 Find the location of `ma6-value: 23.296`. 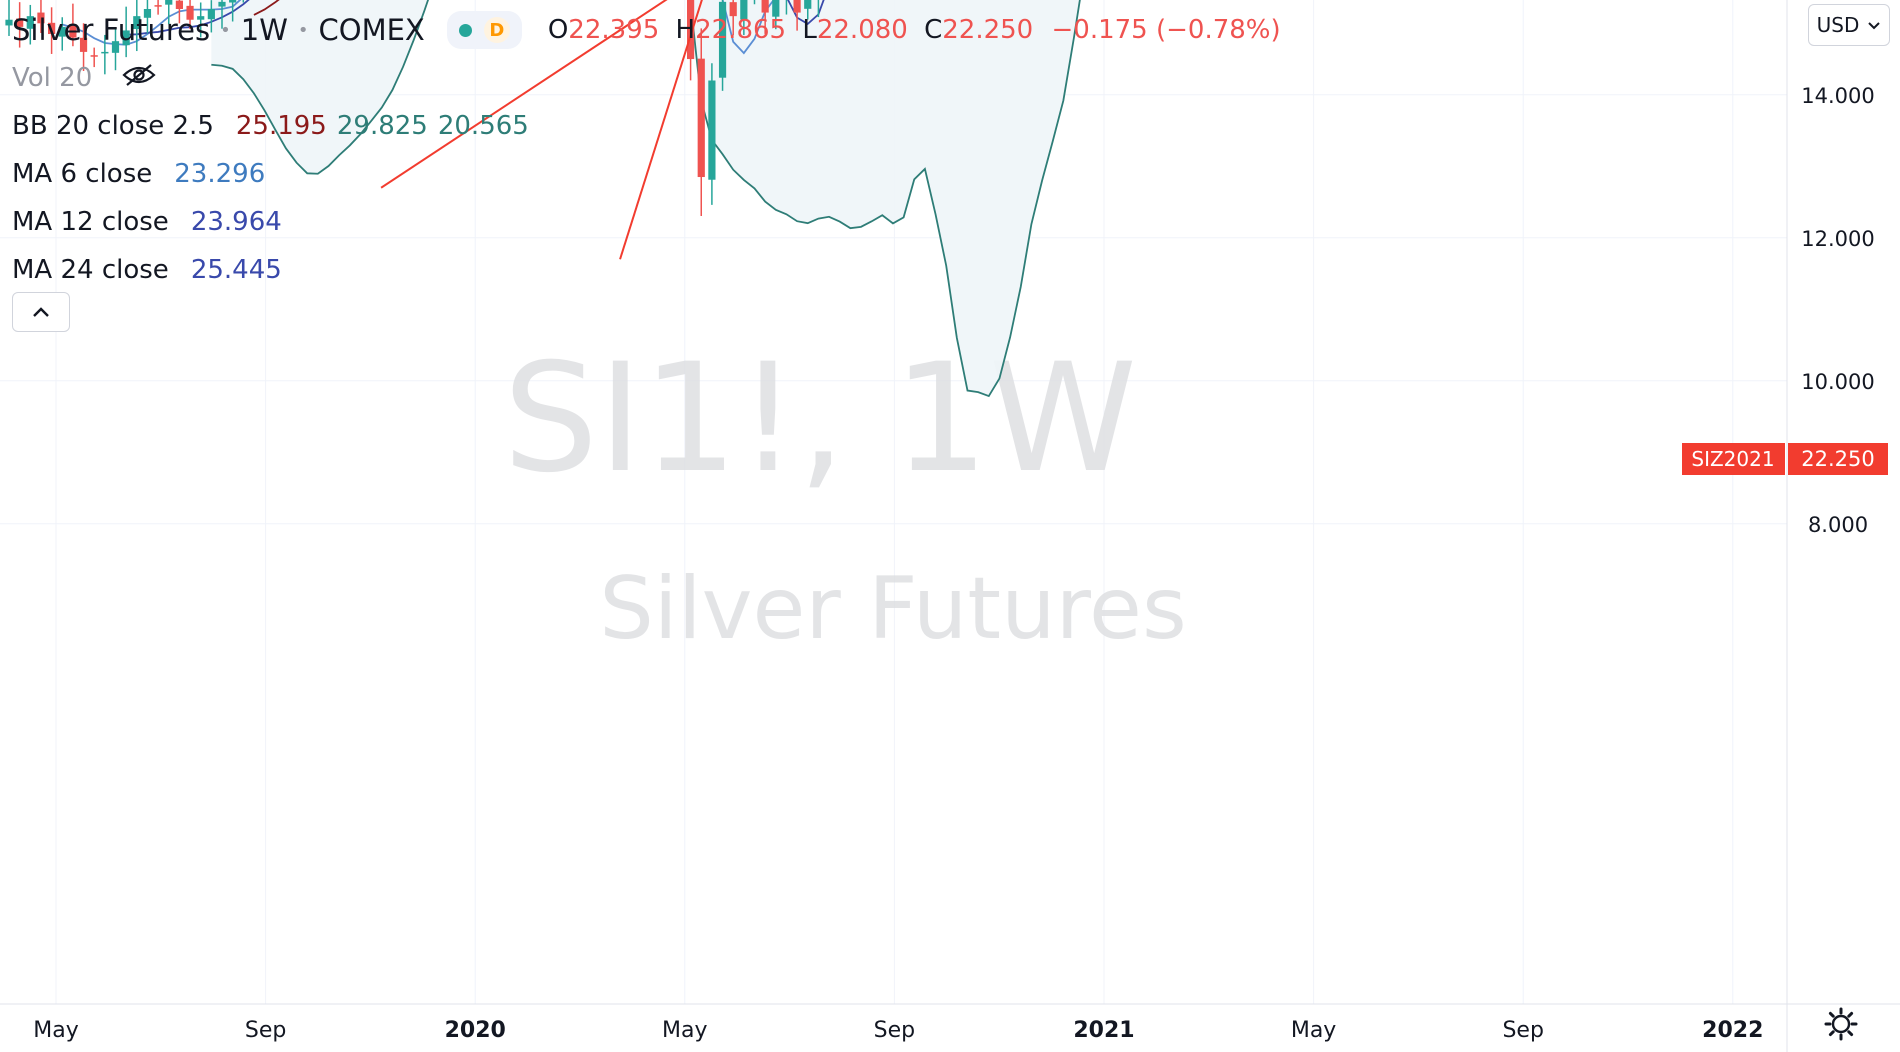

ma6-value: 23.296 is located at coordinates (220, 174).